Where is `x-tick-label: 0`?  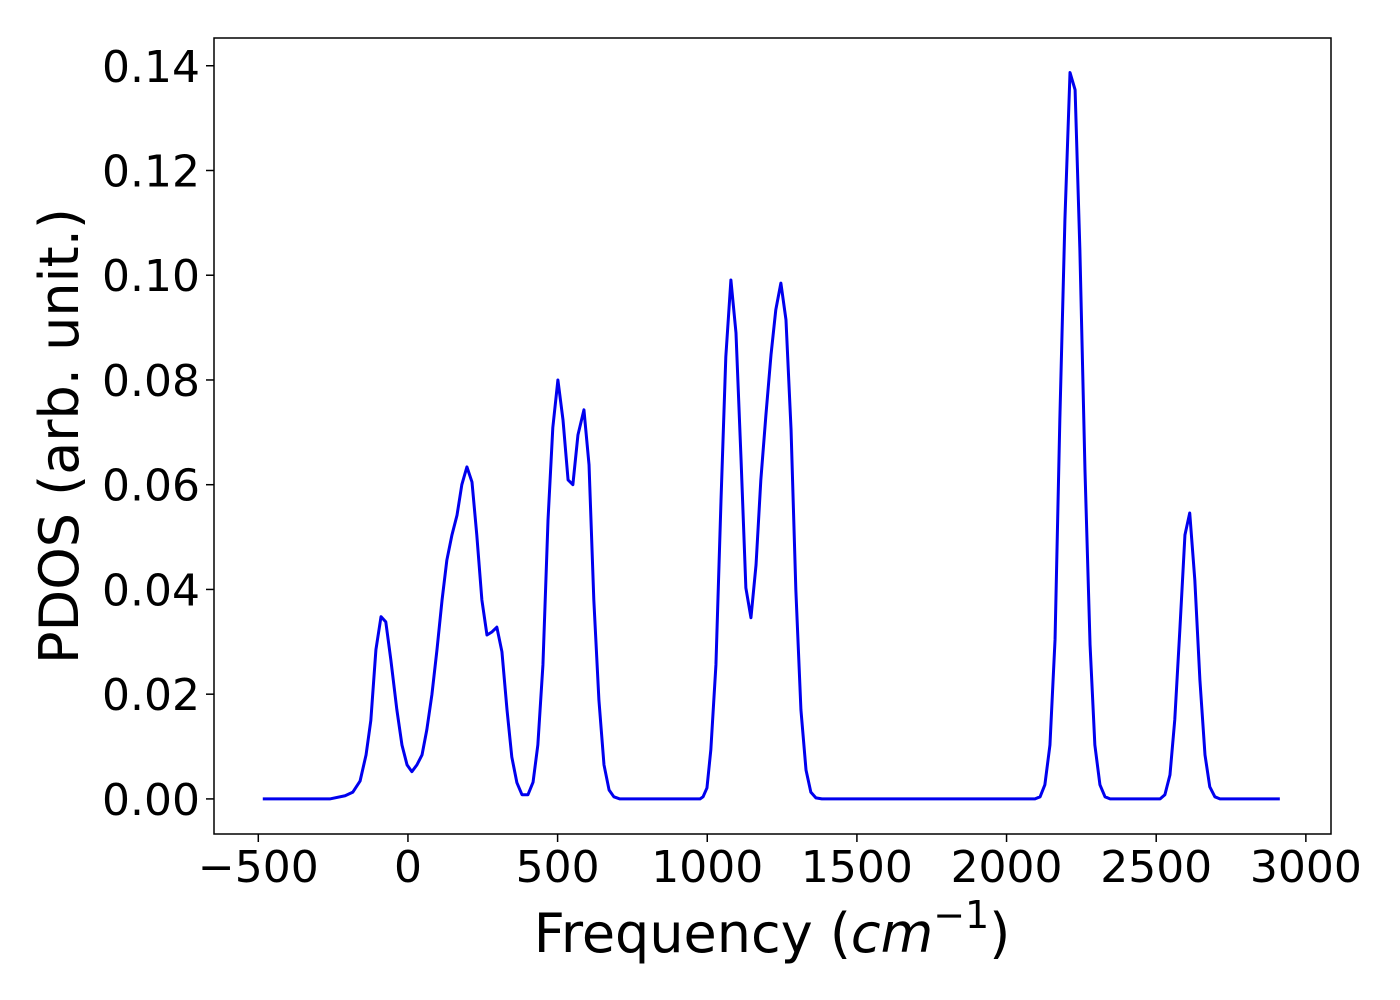
x-tick-label: 0 is located at coordinates (408, 867).